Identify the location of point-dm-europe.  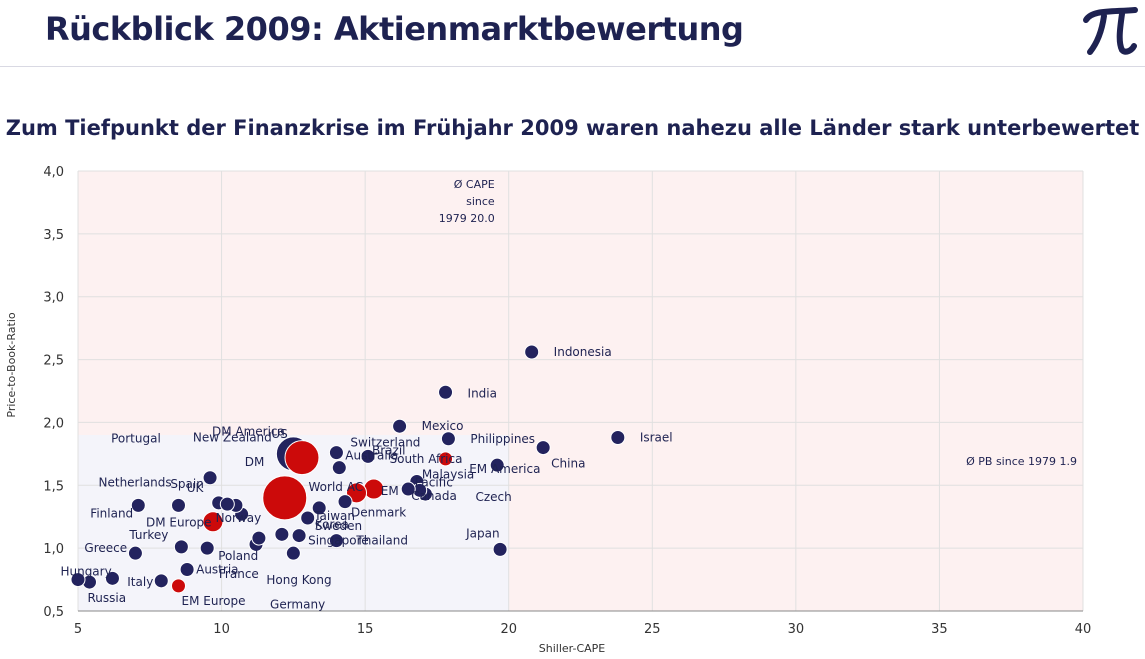
(213, 522).